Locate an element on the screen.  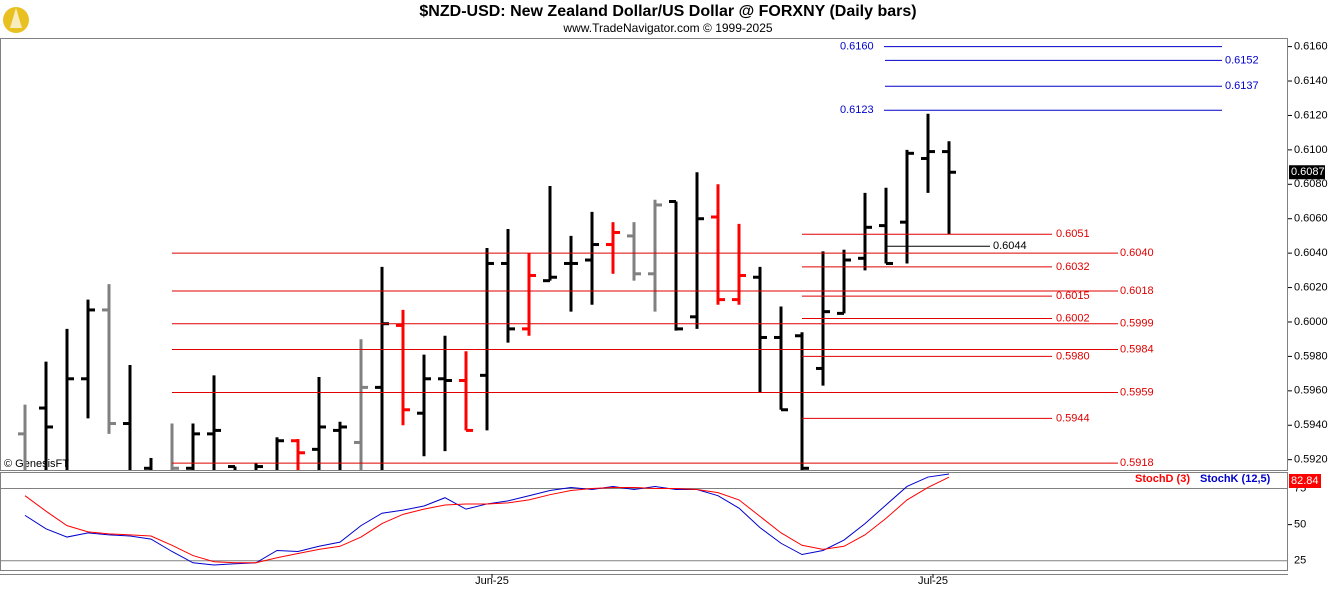
last-price-box is located at coordinates (1307, 172).